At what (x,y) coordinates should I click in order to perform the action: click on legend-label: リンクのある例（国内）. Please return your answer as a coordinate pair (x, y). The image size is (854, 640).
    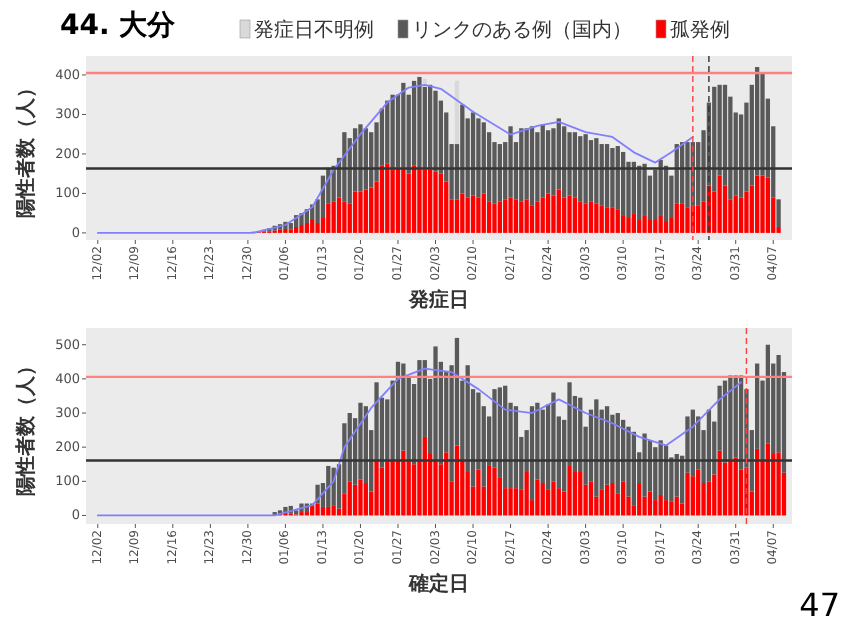
    Looking at the image, I should click on (522, 30).